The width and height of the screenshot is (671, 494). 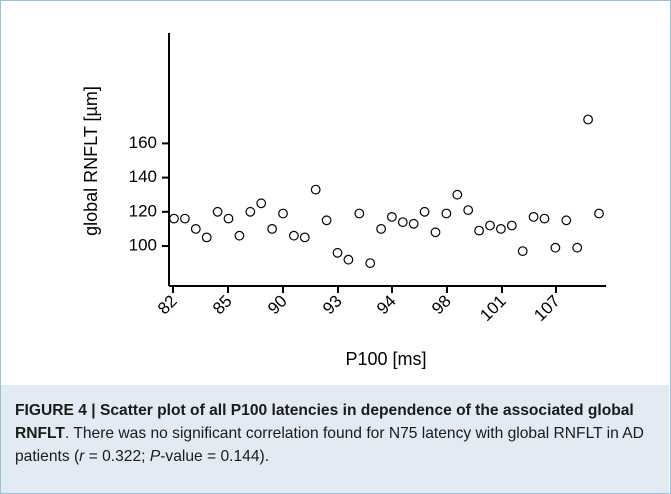 I want to click on x-tick-label: 98, so click(x=441, y=304).